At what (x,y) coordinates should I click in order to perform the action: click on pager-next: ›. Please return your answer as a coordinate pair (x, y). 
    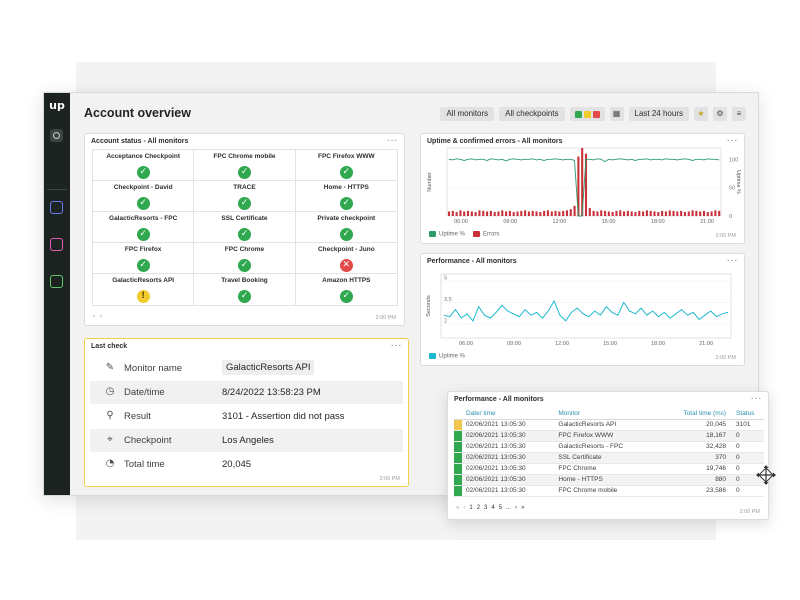
    Looking at the image, I should click on (516, 508).